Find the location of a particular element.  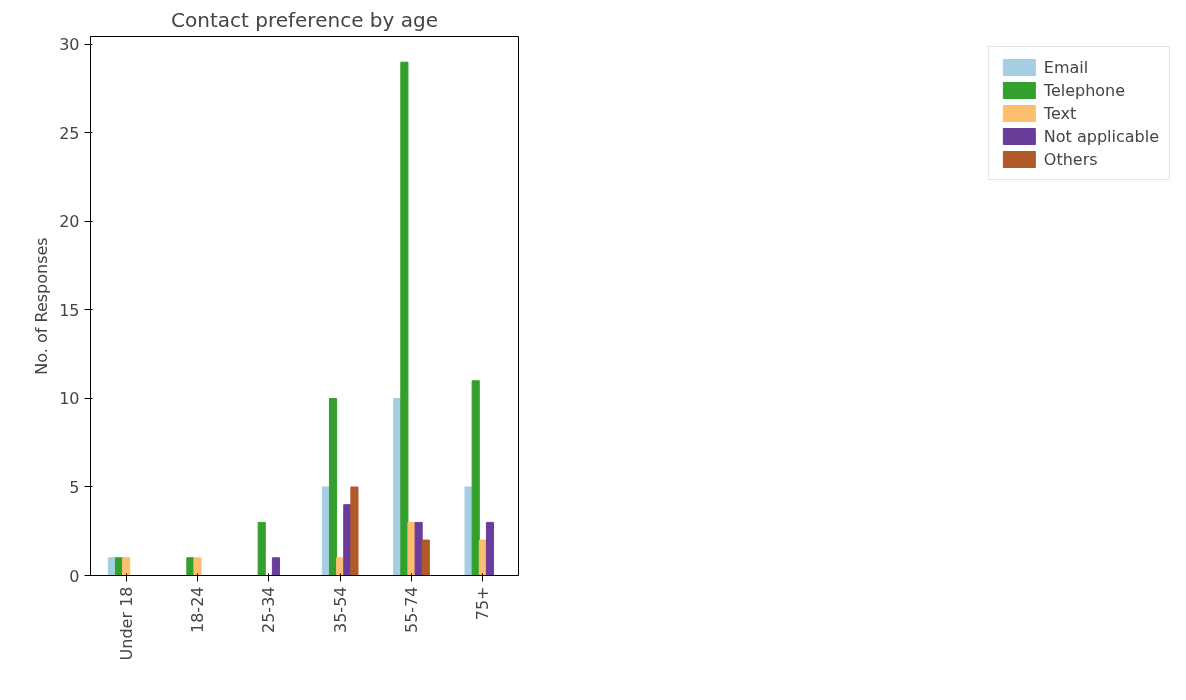

y-tick-label: 25 is located at coordinates (69, 133).